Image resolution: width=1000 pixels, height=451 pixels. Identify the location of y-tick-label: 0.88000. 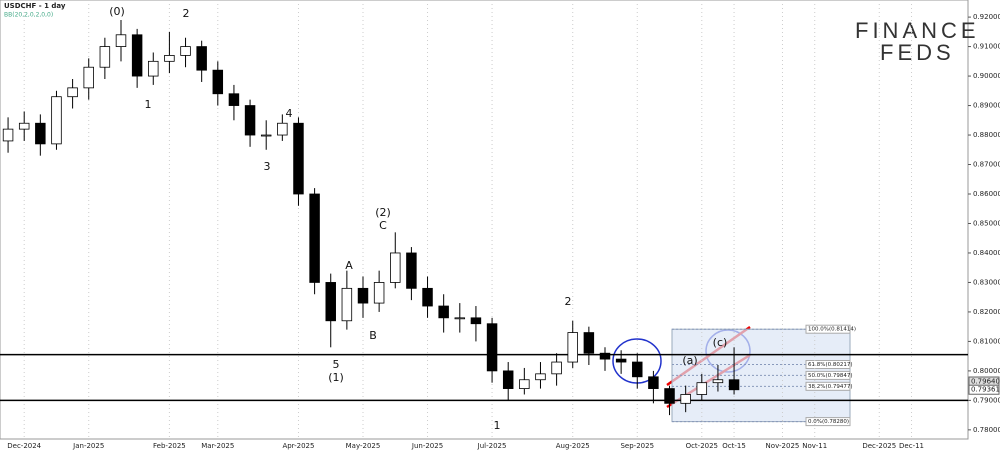
(986, 135).